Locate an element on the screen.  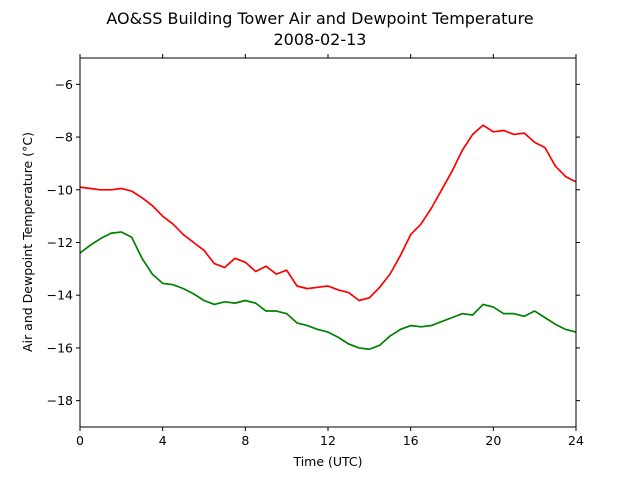
x-tick-label: 20 is located at coordinates (493, 440).